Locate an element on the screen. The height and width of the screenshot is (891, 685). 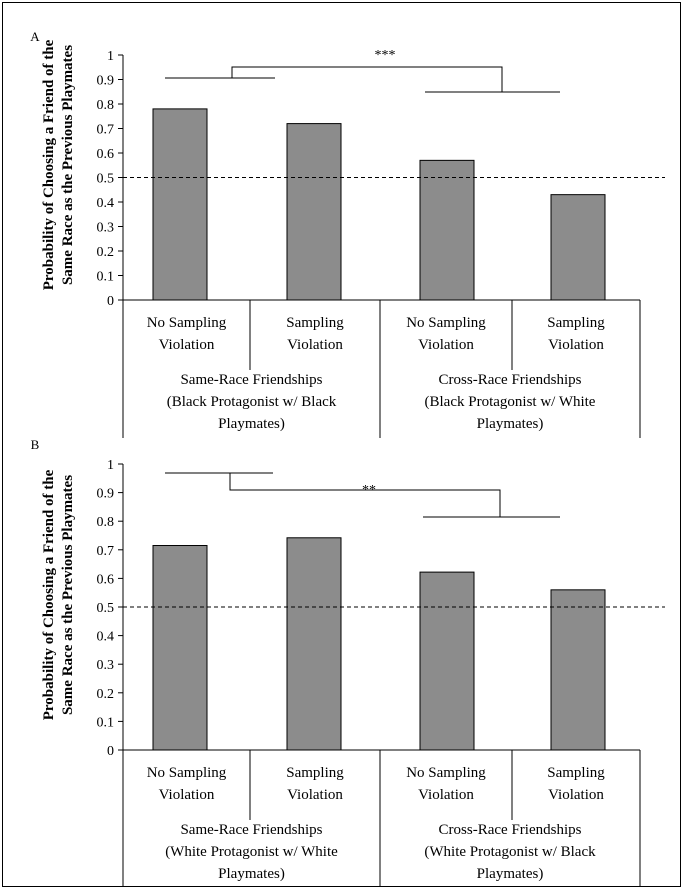
panel-label: A is located at coordinates (35, 36).